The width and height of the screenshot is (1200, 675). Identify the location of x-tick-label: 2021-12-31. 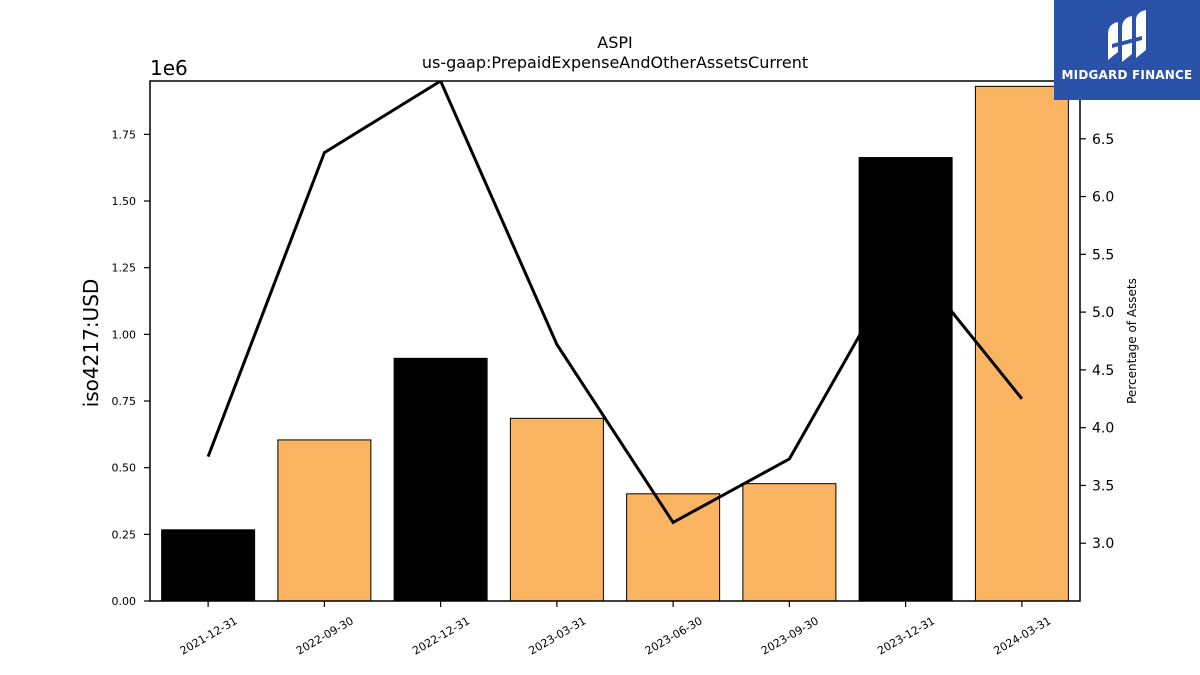
(209, 635).